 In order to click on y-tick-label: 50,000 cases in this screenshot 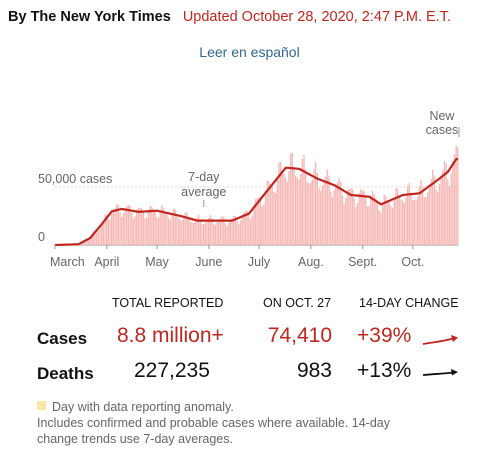, I will do `click(75, 179)`.